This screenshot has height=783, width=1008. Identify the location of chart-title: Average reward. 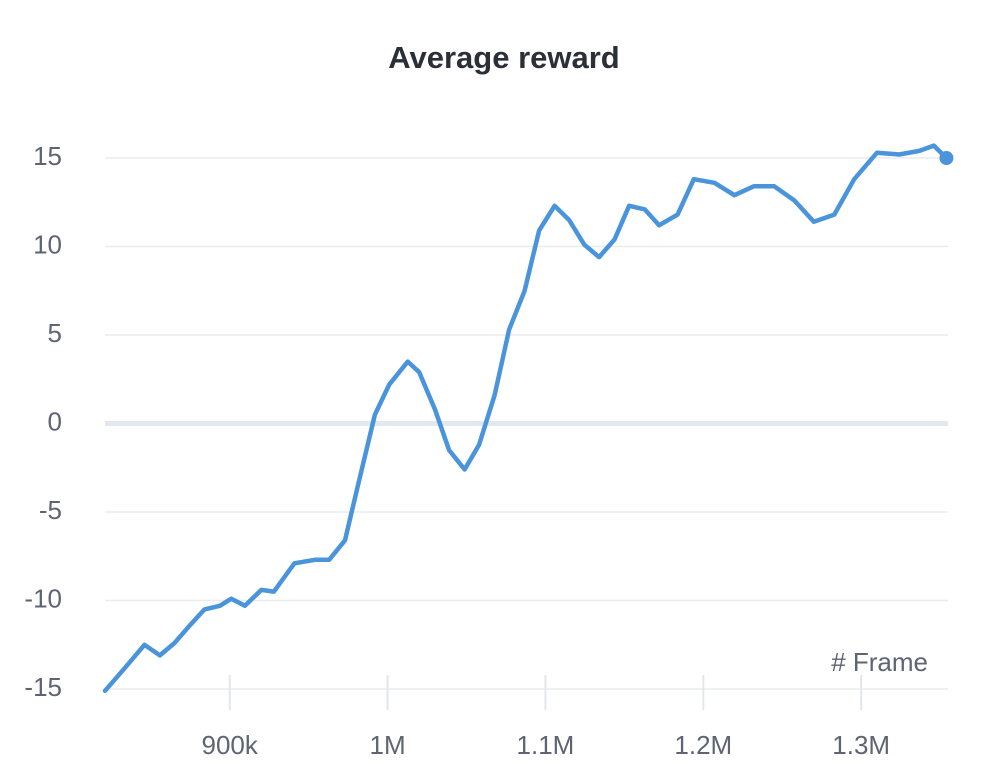
(503, 57).